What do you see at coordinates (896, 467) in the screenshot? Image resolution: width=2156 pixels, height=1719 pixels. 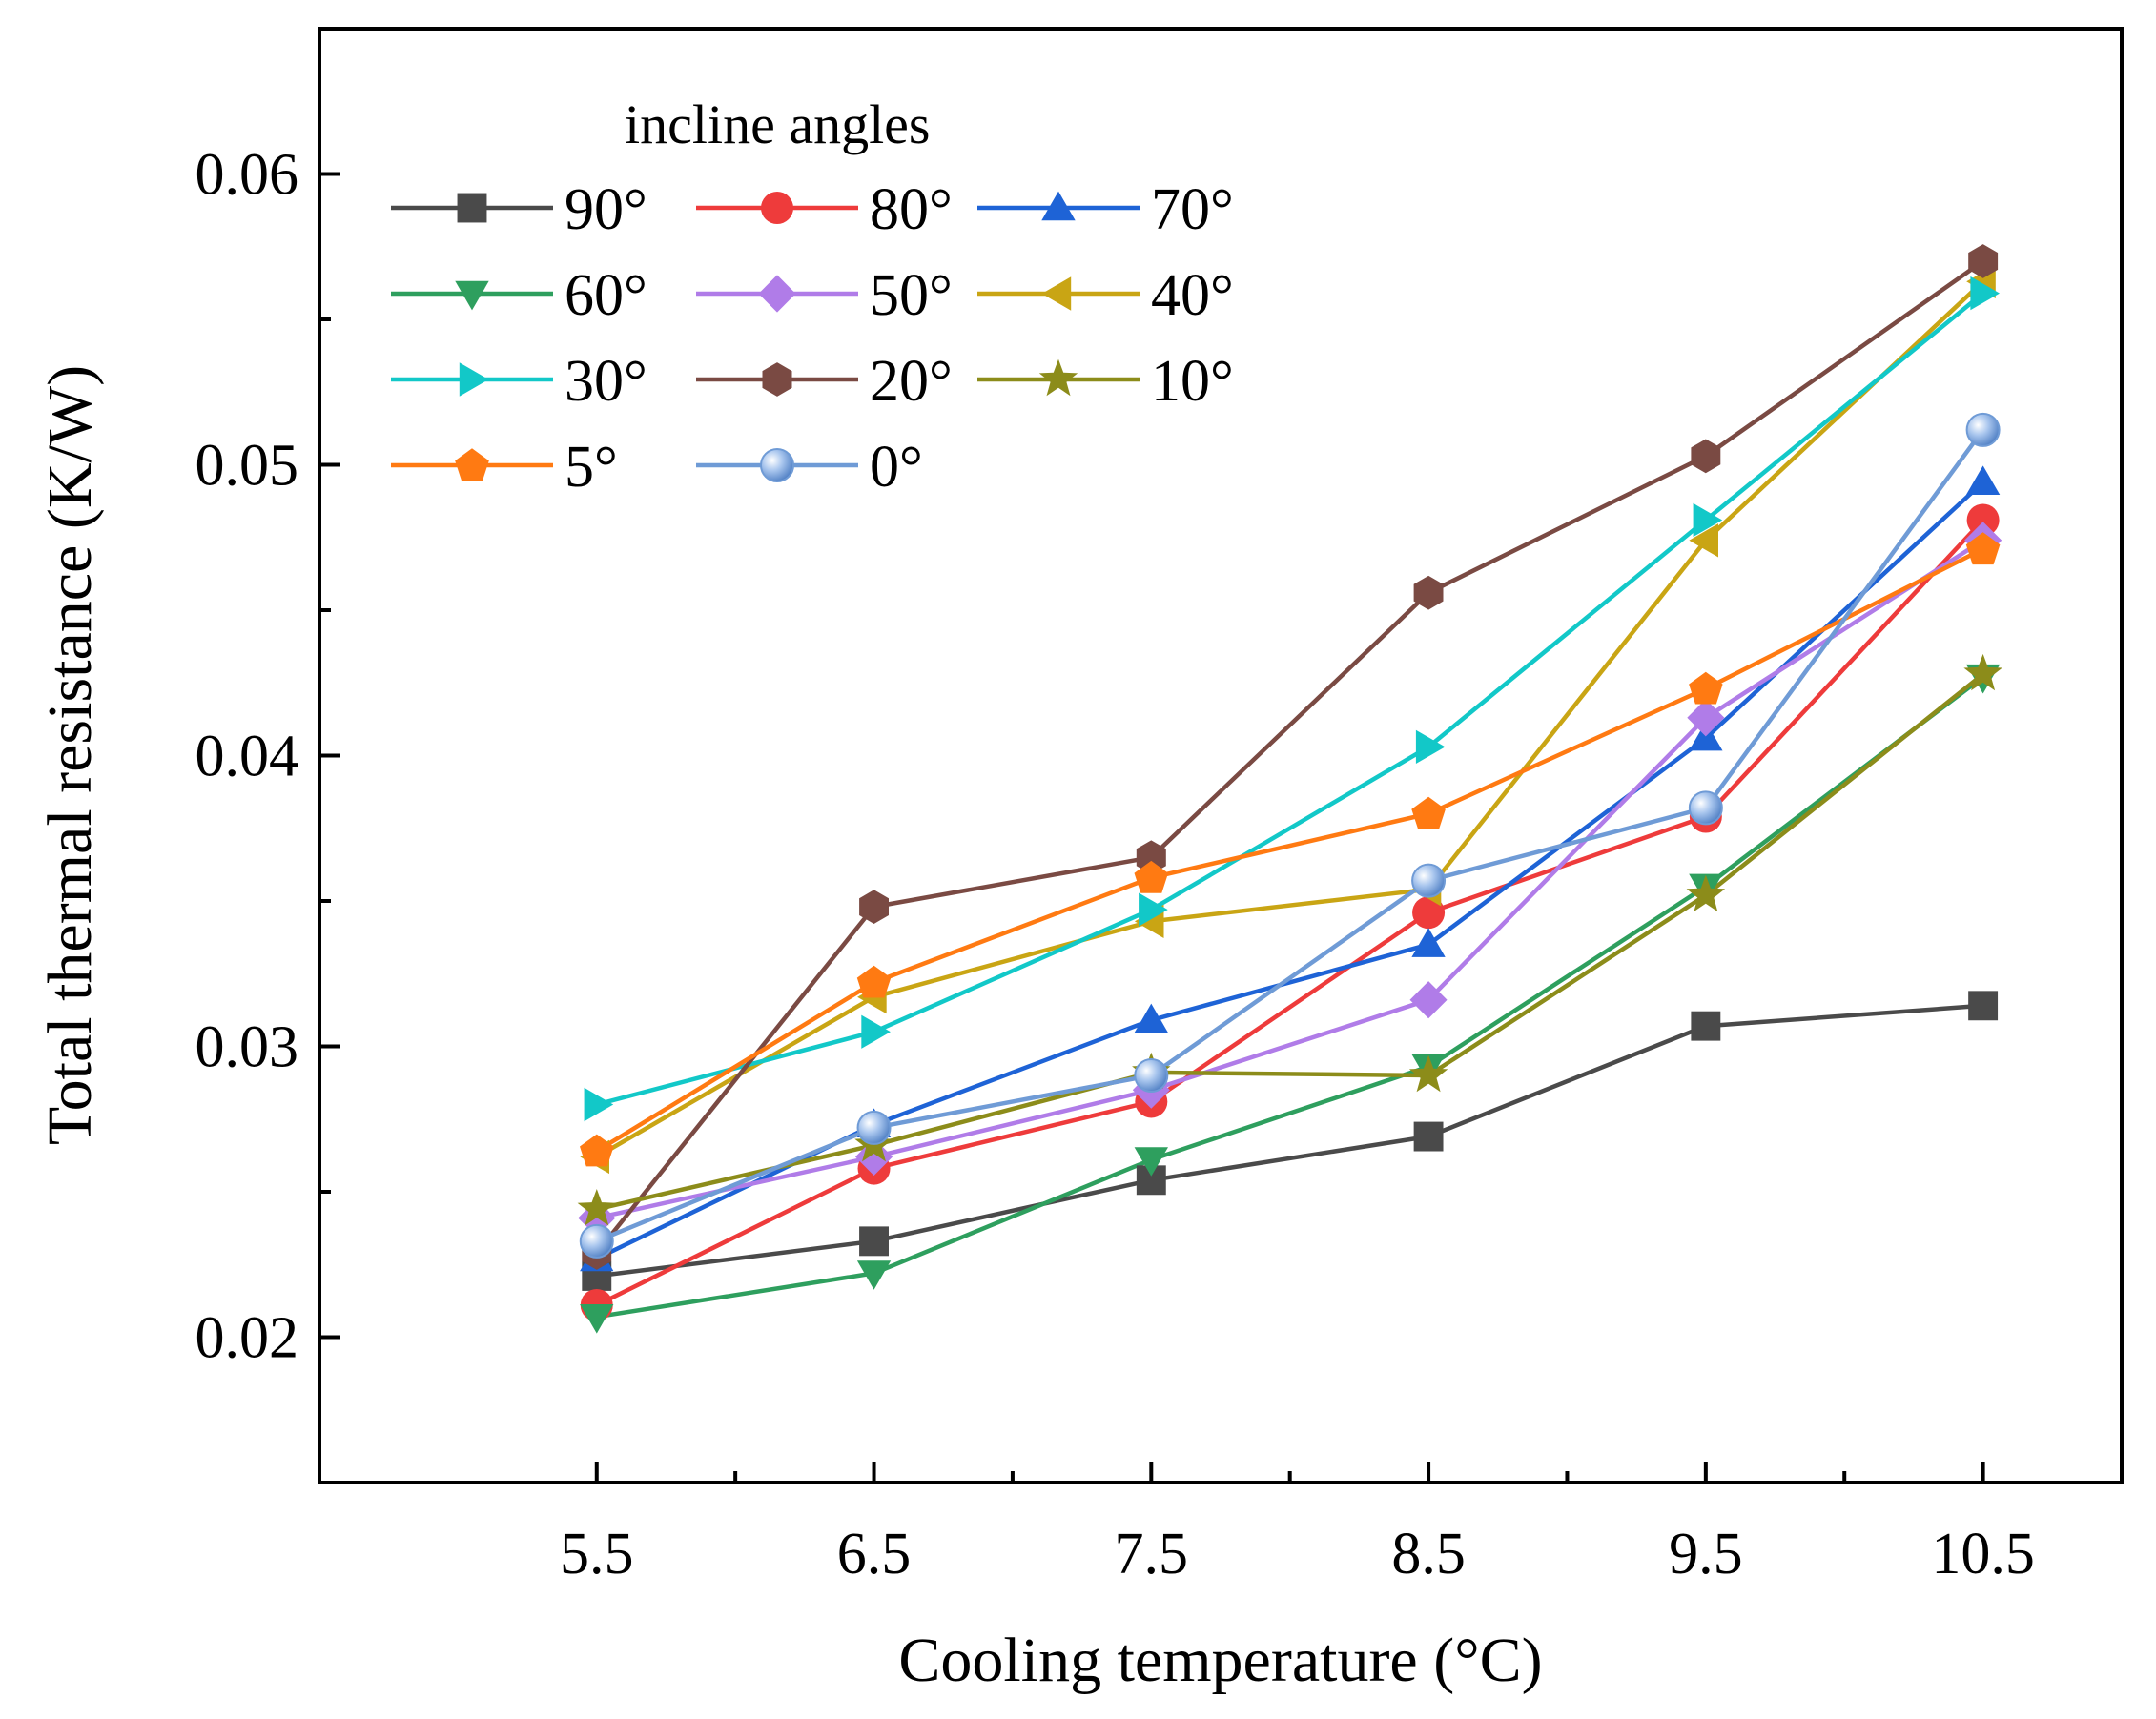 I see `legend-label: 0°` at bounding box center [896, 467].